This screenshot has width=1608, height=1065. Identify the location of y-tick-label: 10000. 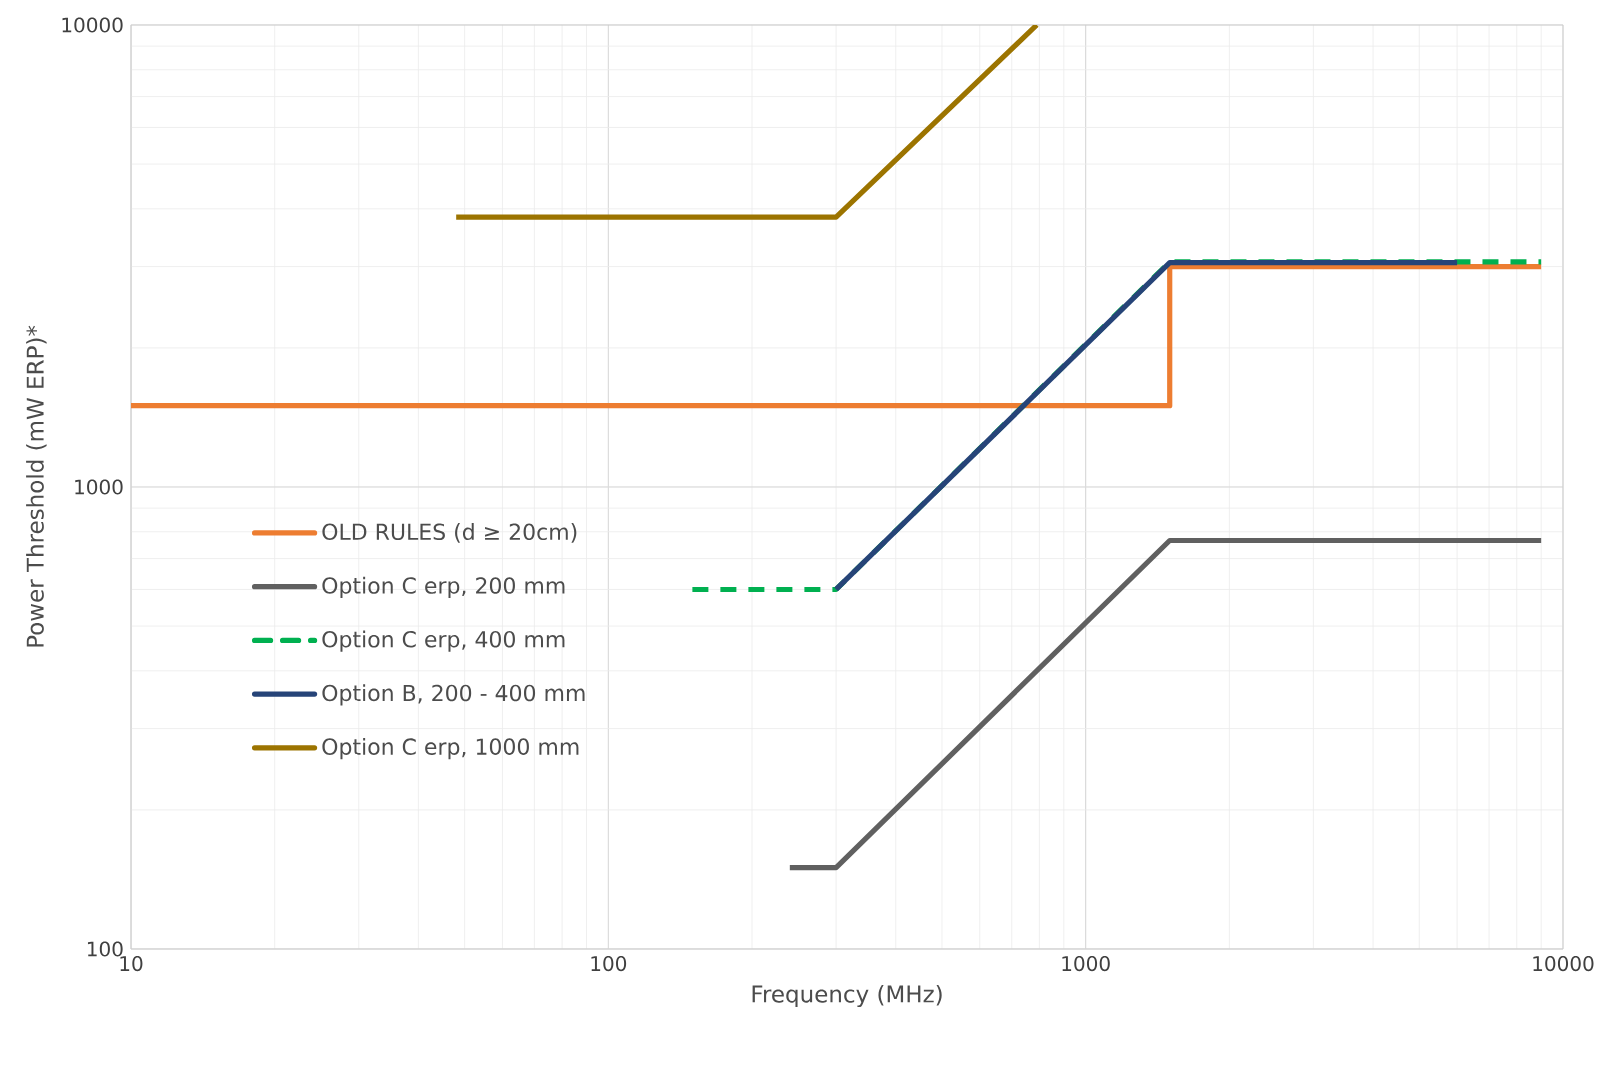
(92, 25).